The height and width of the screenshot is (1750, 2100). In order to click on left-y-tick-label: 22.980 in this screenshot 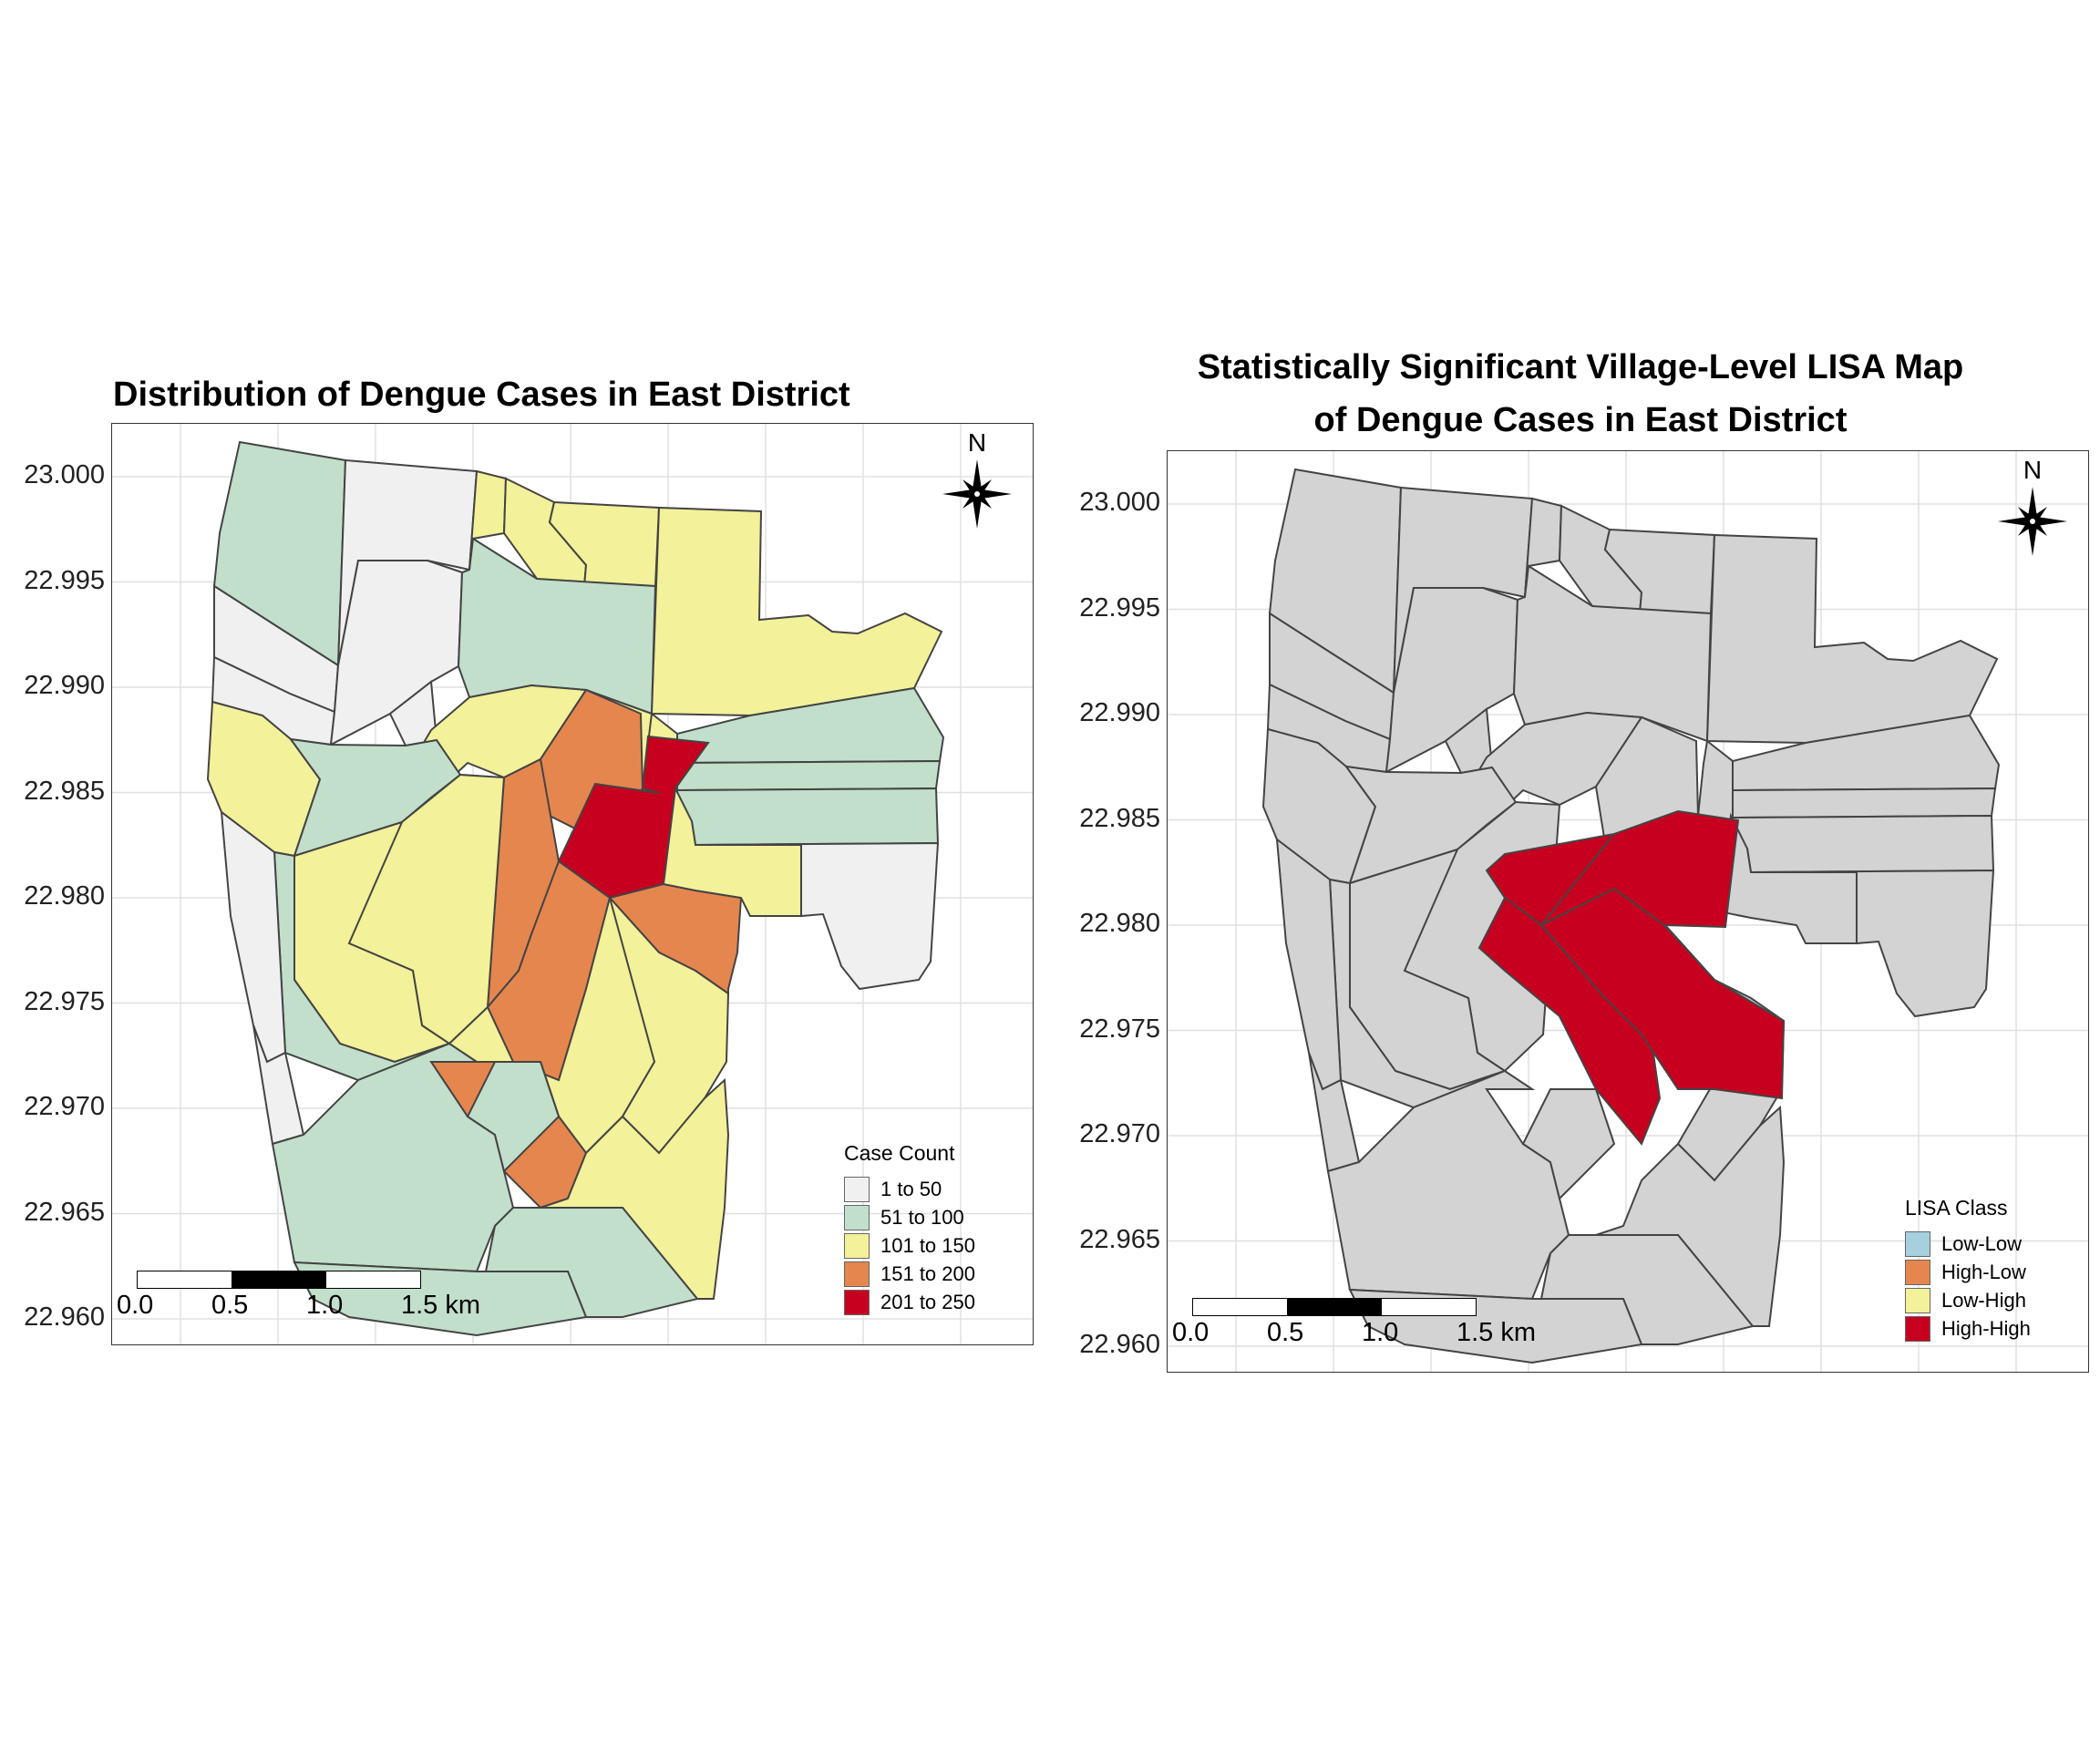, I will do `click(65, 896)`.